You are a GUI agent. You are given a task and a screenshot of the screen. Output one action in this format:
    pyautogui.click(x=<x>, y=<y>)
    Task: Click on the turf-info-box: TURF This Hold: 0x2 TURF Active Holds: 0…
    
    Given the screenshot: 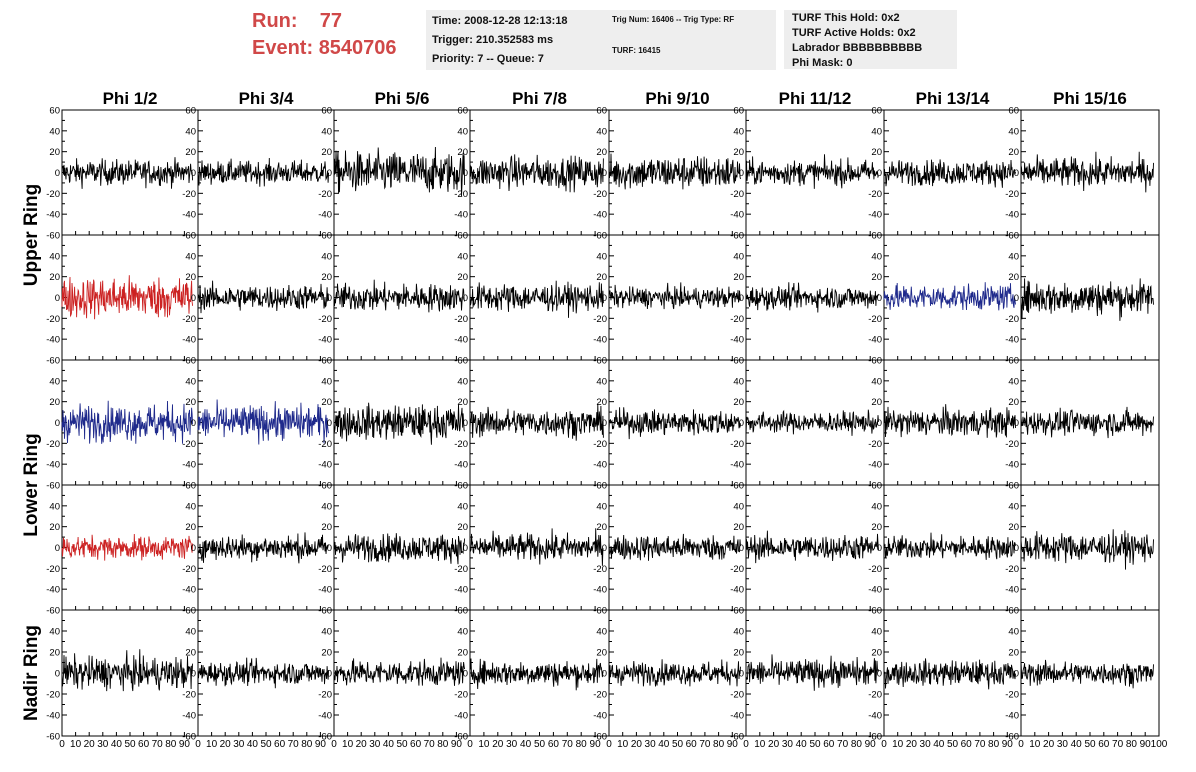 What is the action you would take?
    pyautogui.click(x=870, y=39)
    